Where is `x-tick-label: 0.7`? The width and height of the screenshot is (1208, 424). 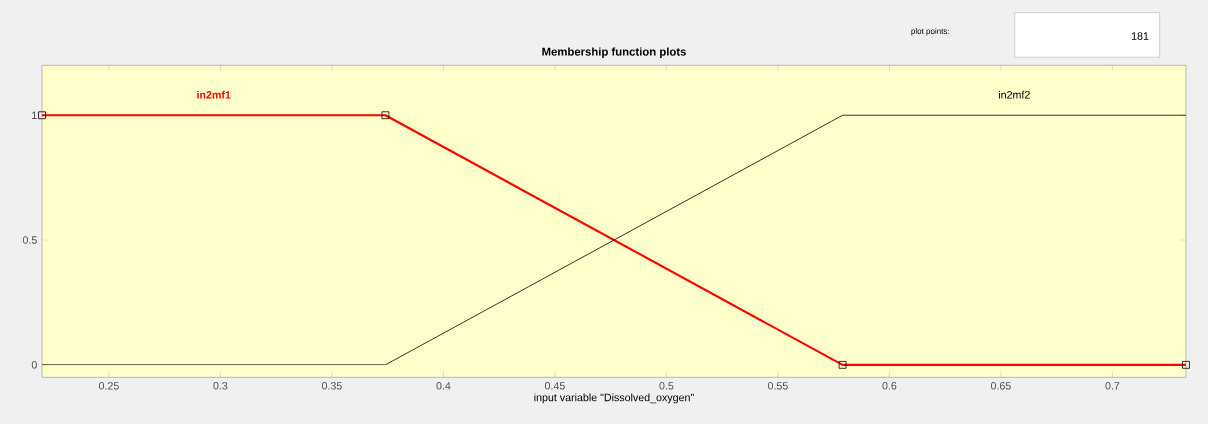
x-tick-label: 0.7 is located at coordinates (1112, 386).